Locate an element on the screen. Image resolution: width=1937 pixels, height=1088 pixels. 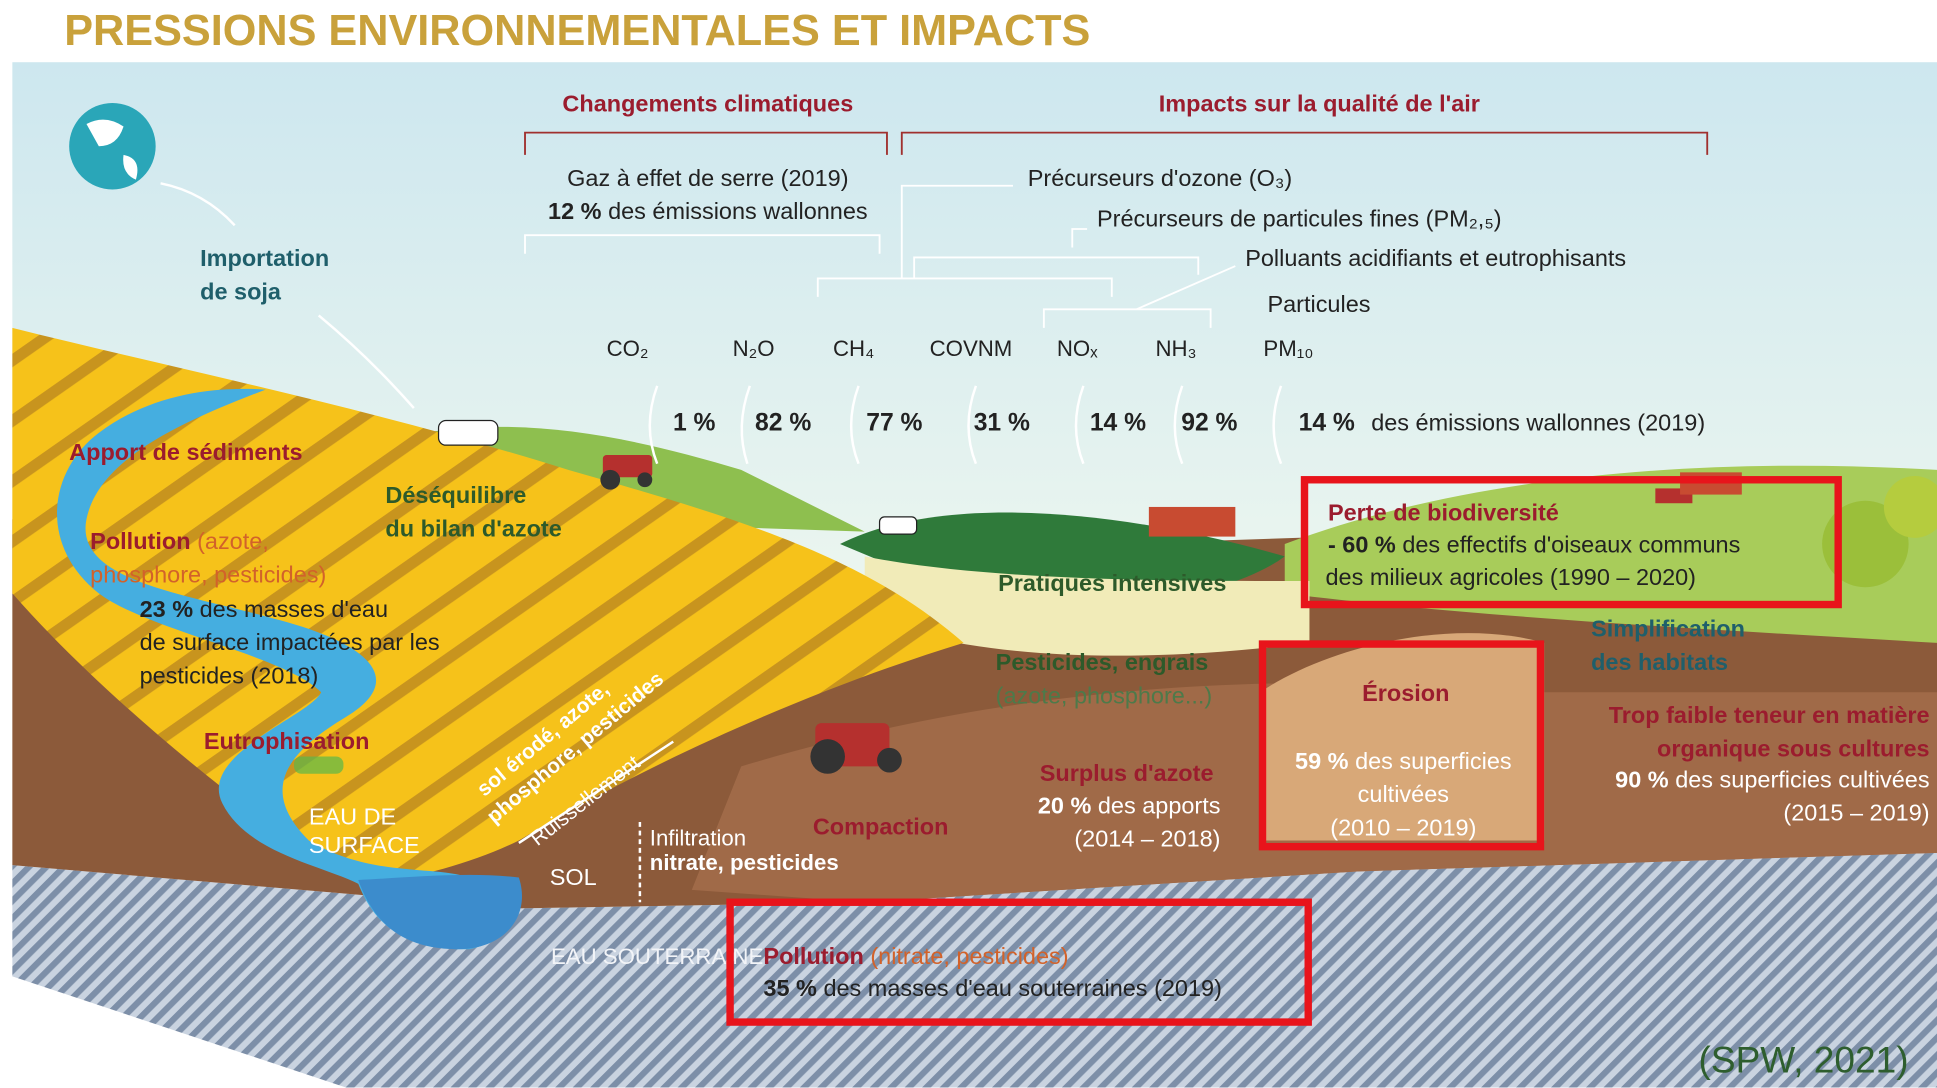
label-period: (2014 – 2018) is located at coordinates (1147, 839).